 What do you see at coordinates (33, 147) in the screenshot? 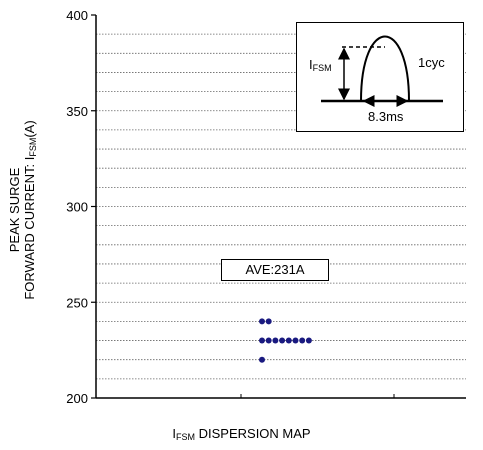
I see `y-axis-label-subscript: FSM` at bounding box center [33, 147].